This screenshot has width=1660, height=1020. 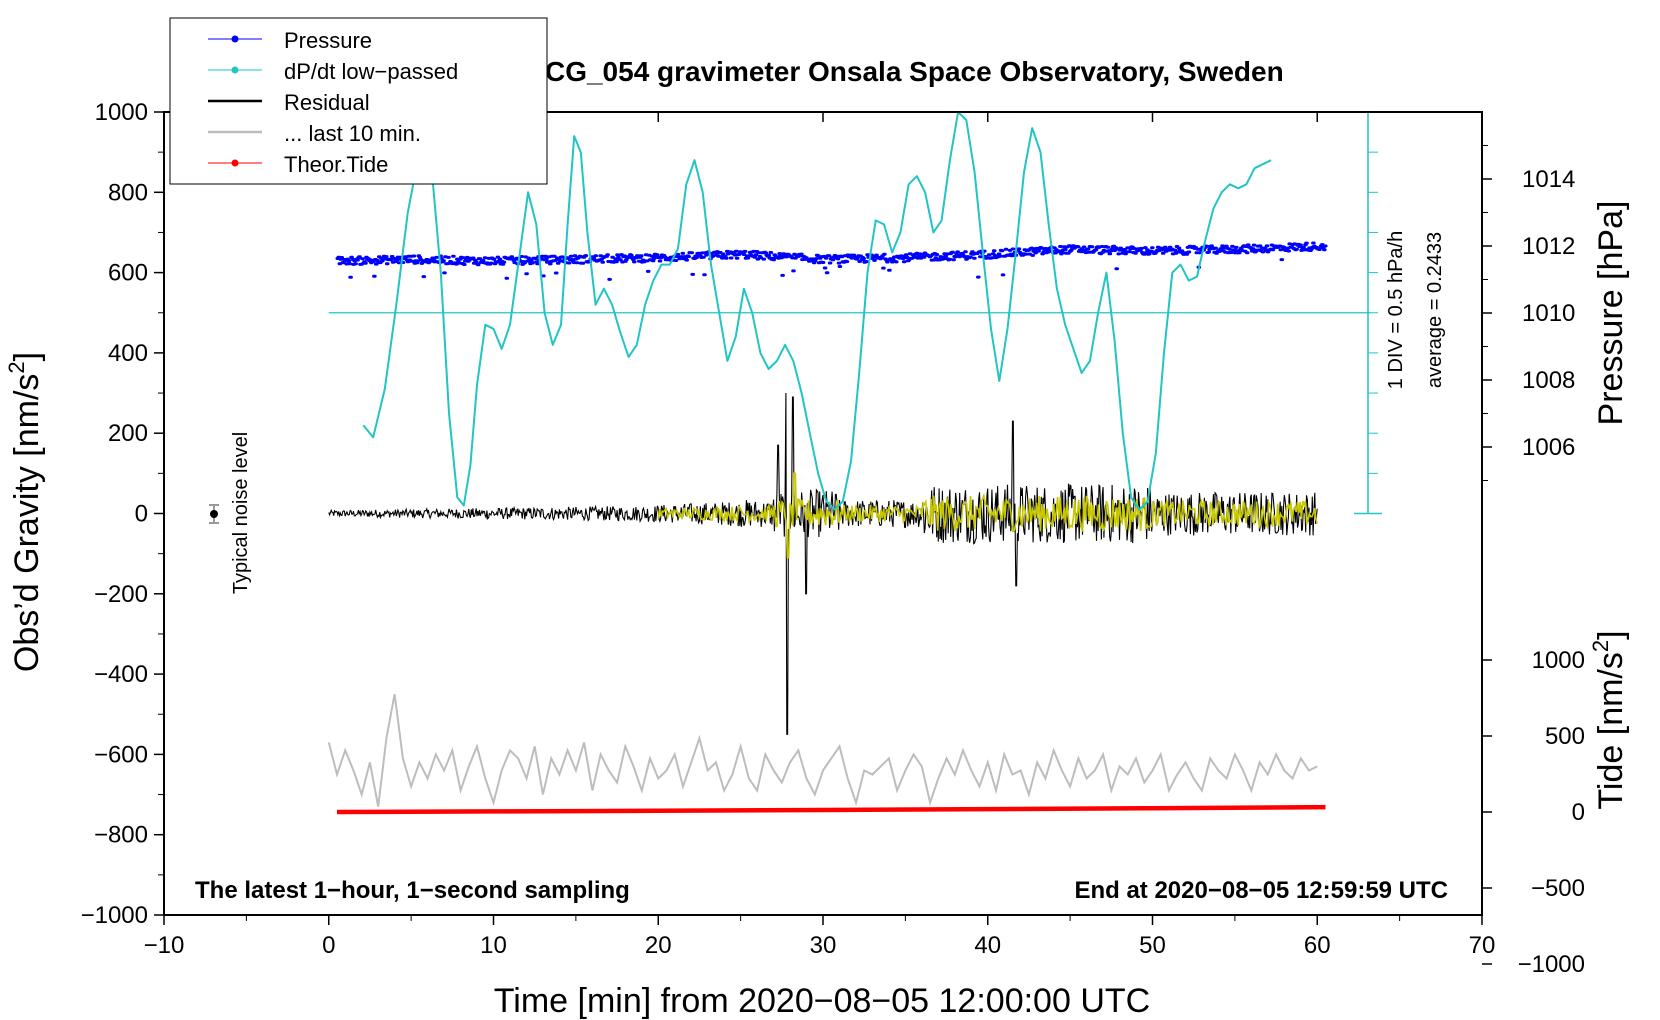 I want to click on y-axis-label-tide: Tide [nm/s2], so click(x=1609, y=719).